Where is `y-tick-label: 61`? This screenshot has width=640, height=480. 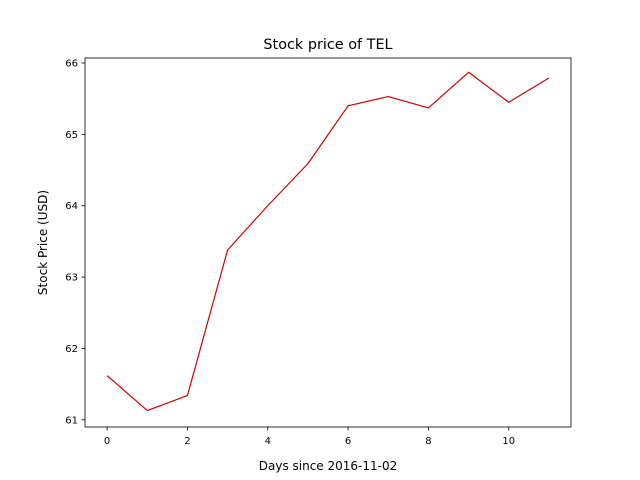 y-tick-label: 61 is located at coordinates (71, 420).